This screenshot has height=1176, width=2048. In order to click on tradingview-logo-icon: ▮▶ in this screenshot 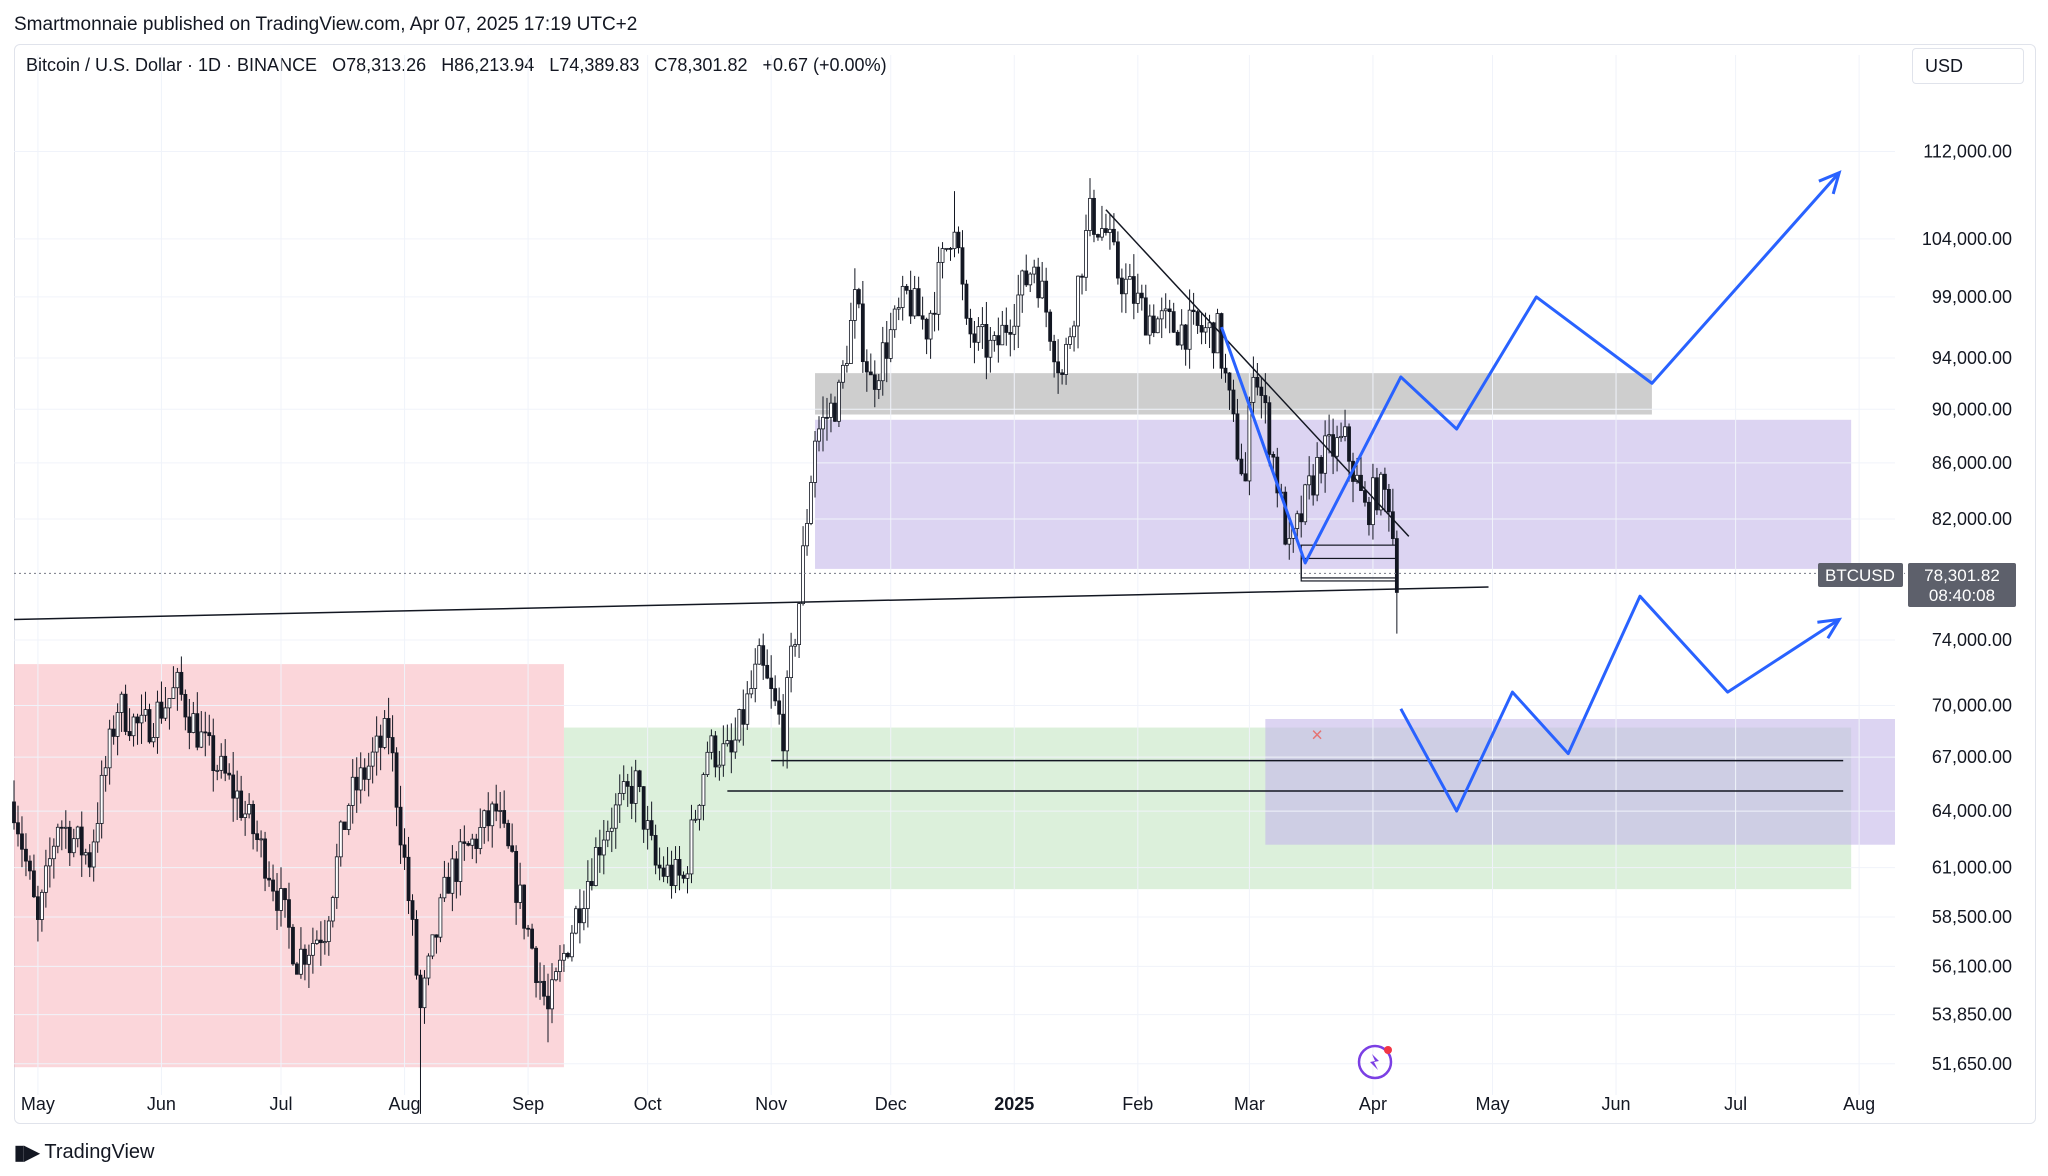, I will do `click(26, 1152)`.